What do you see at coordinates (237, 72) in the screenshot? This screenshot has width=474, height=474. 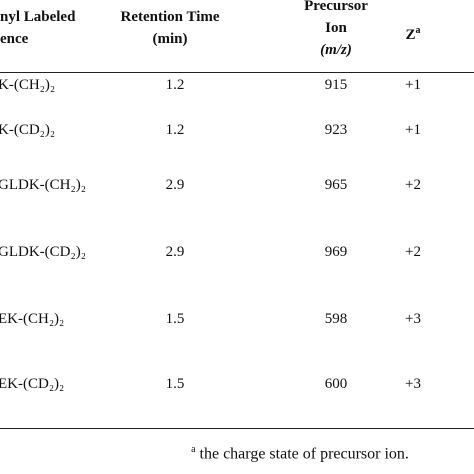 I see `header-rule` at bounding box center [237, 72].